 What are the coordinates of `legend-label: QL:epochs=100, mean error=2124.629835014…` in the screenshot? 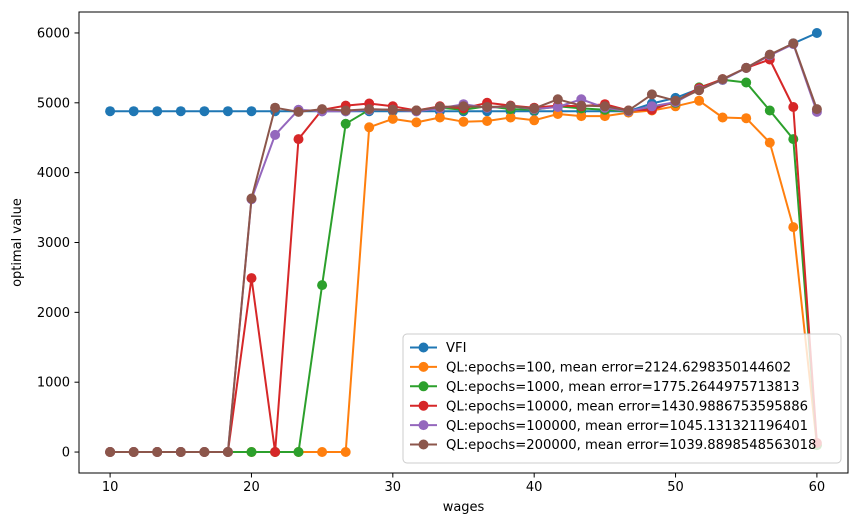 It's located at (618, 368).